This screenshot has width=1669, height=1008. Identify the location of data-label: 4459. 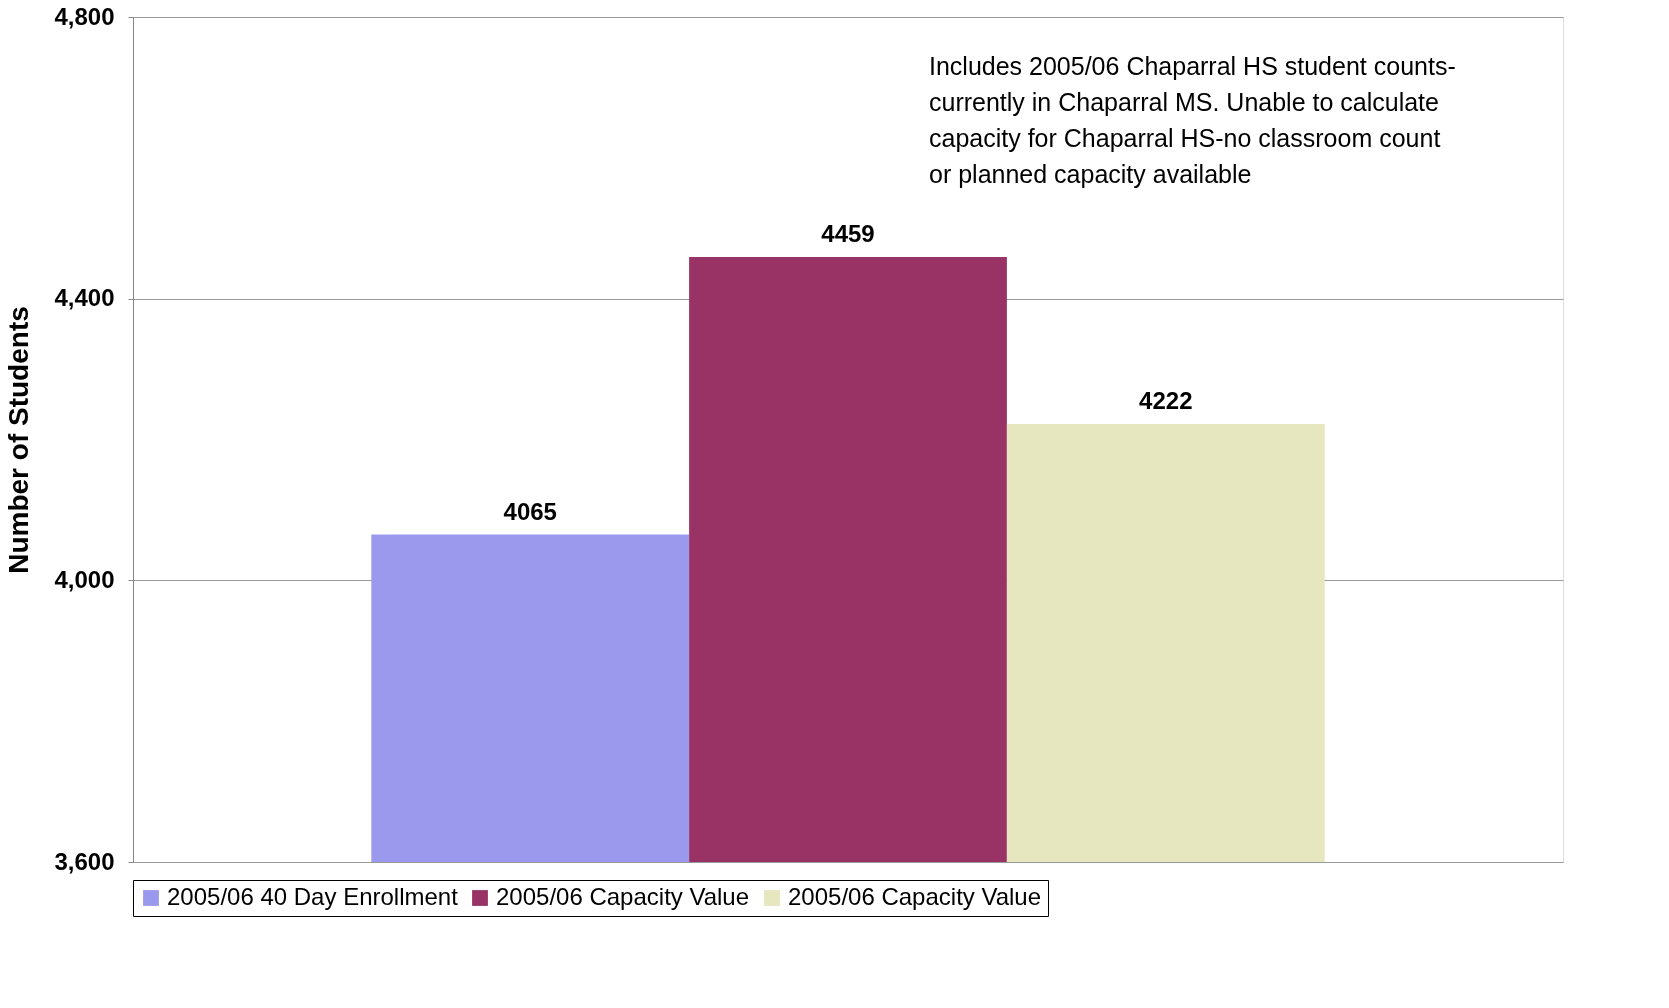
(848, 234).